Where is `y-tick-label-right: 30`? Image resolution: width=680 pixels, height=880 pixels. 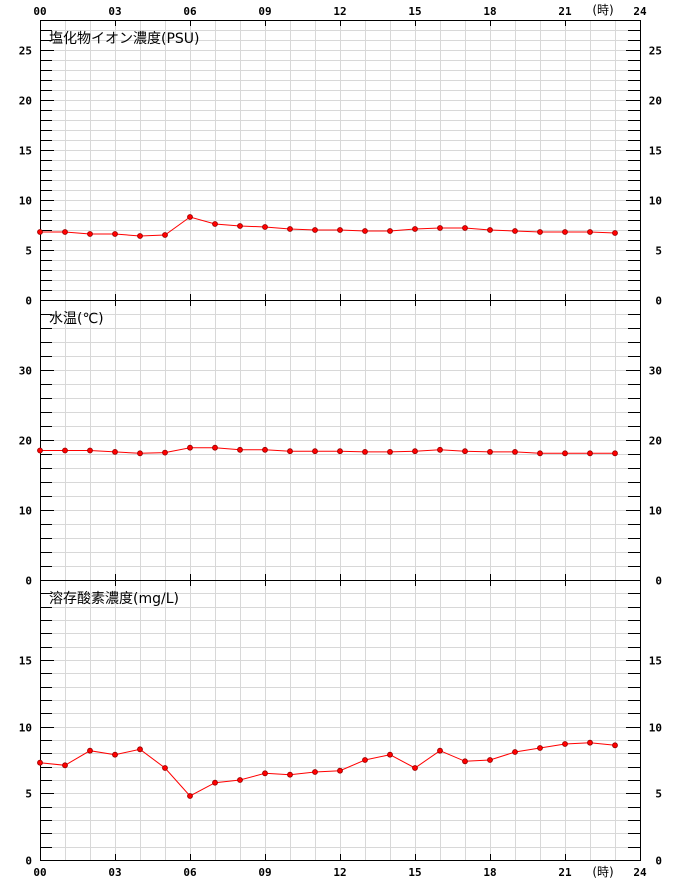
y-tick-label-right: 30 is located at coordinates (655, 371).